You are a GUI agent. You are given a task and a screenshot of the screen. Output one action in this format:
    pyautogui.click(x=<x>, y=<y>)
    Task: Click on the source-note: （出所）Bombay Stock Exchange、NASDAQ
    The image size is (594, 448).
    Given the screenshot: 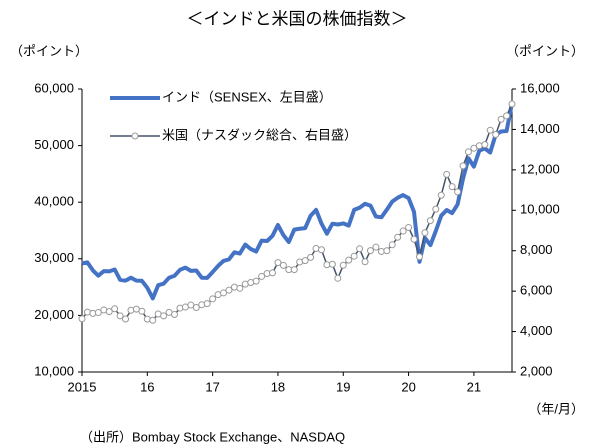 What is the action you would take?
    pyautogui.click(x=212, y=436)
    